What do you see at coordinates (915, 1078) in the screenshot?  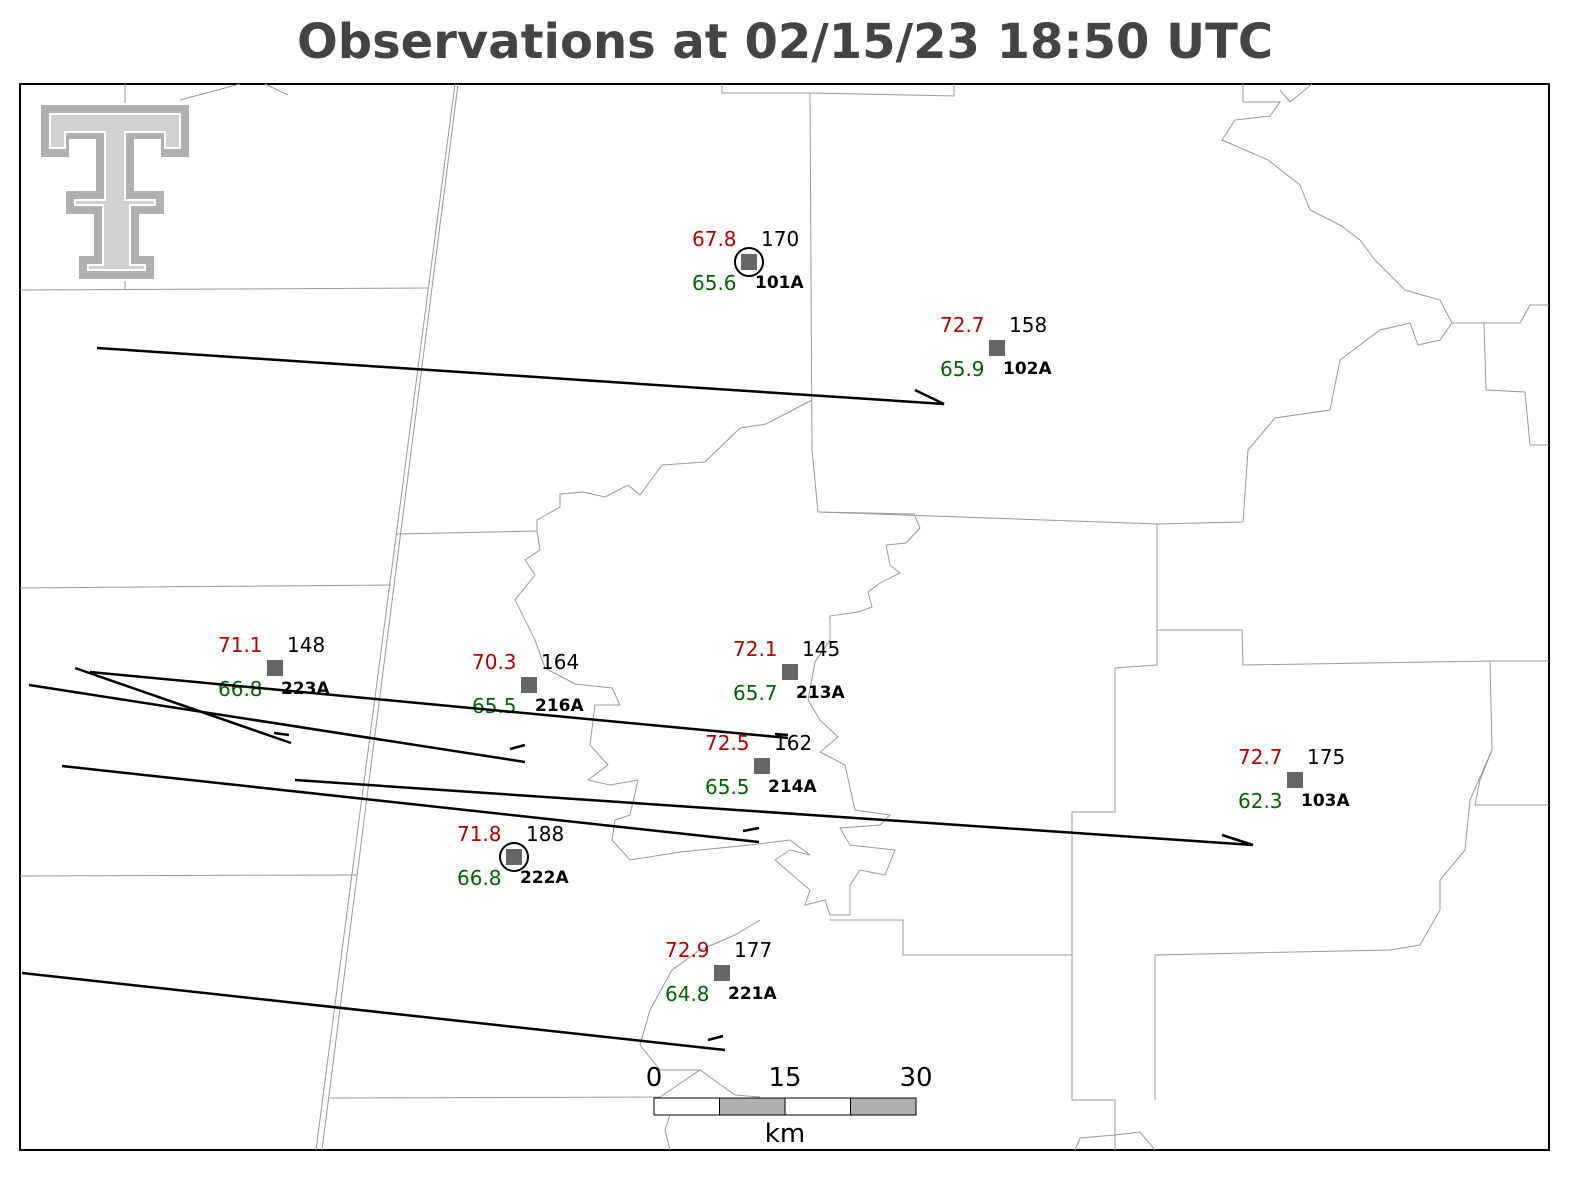 I see `scale-tick-label: 30` at bounding box center [915, 1078].